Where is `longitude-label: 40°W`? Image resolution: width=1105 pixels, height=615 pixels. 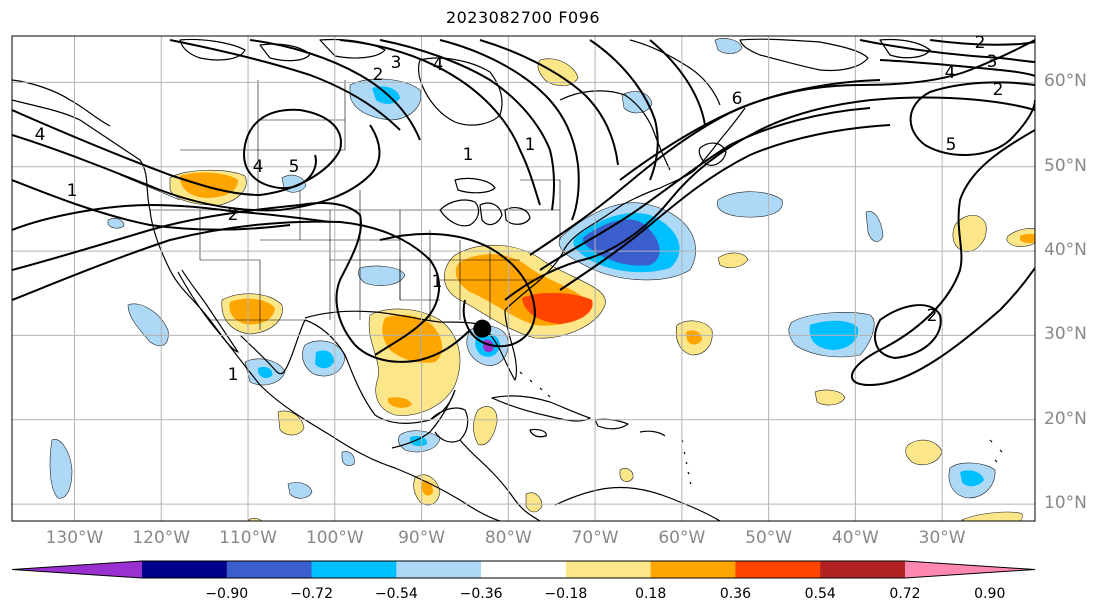
longitude-label: 40°W is located at coordinates (855, 538).